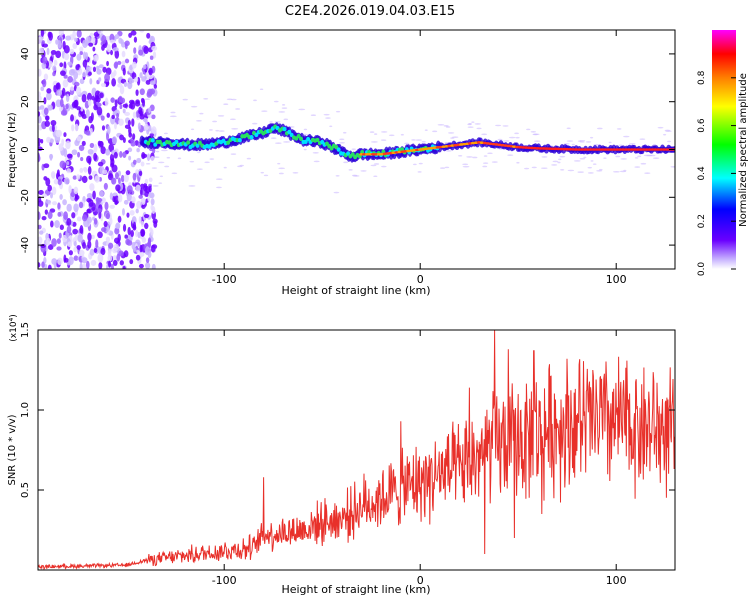 This screenshot has width=750, height=600. I want to click on snr-ytick-label: 1.5, so click(25, 330).